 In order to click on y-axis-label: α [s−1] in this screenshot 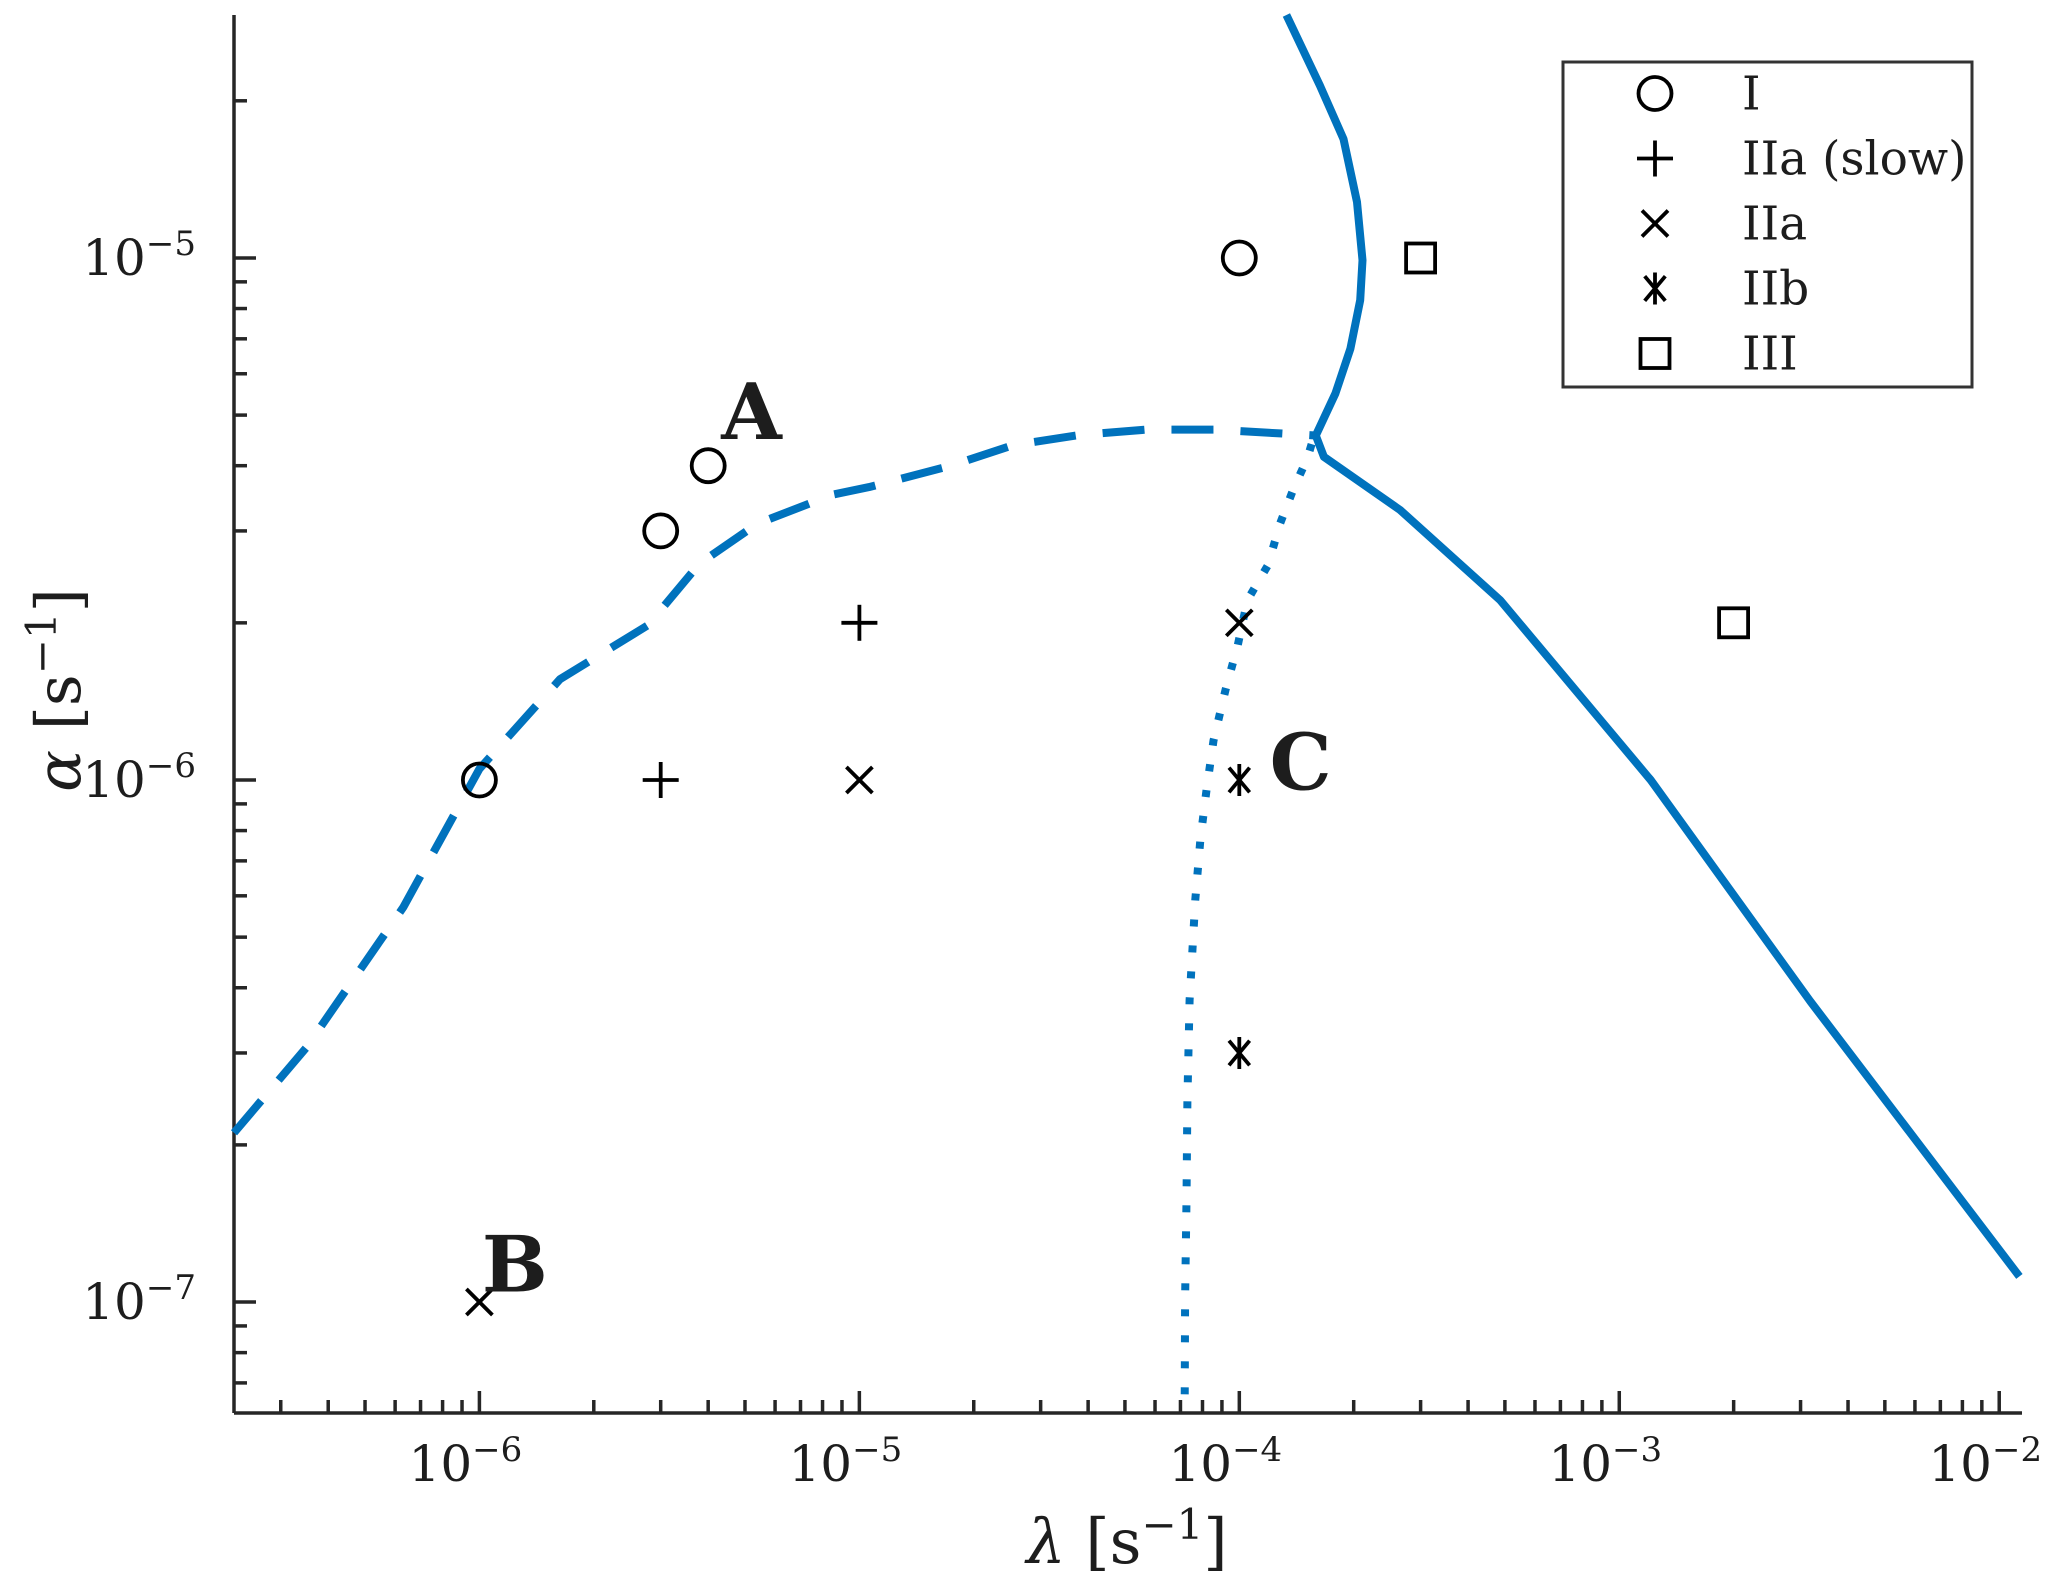, I will do `click(56, 690)`.